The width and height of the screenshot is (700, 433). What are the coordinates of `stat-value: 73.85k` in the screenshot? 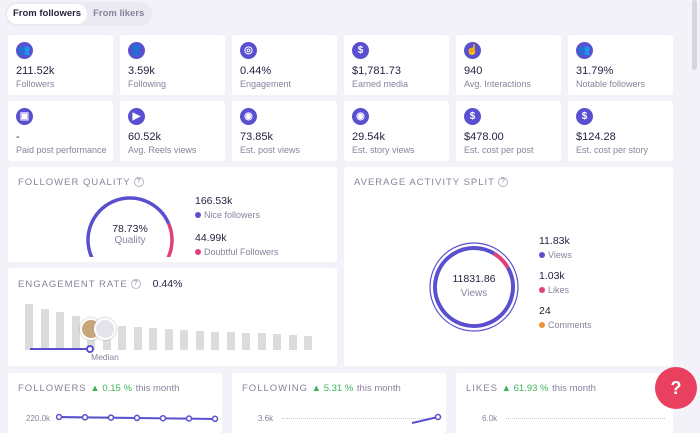 It's located at (257, 137).